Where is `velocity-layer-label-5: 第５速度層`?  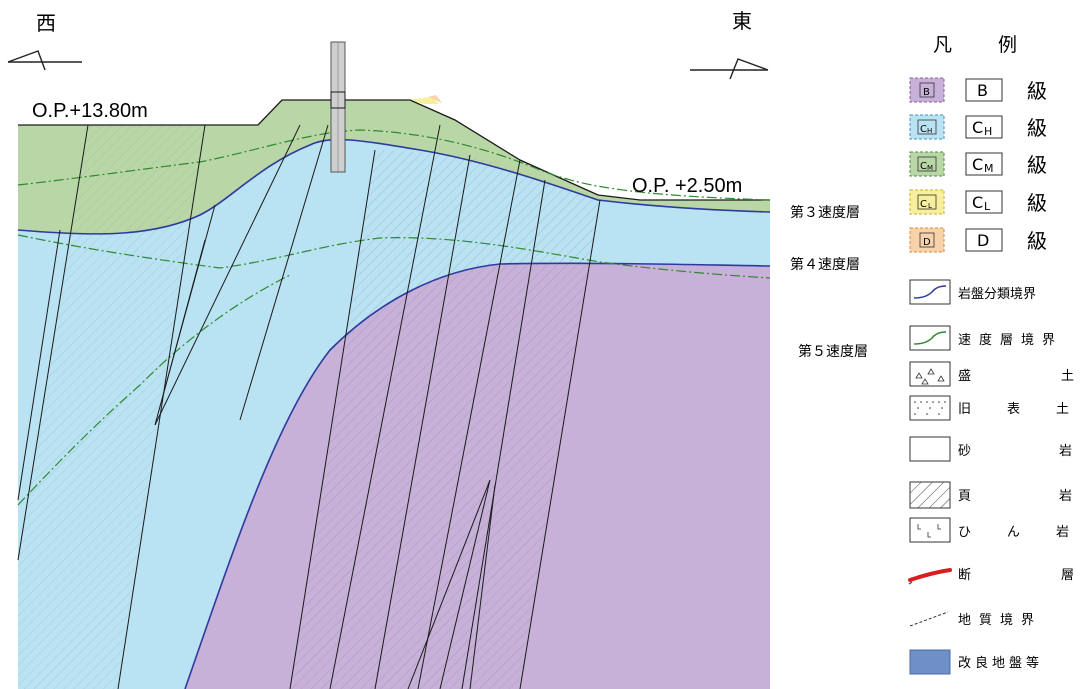 velocity-layer-label-5: 第５速度層 is located at coordinates (833, 351).